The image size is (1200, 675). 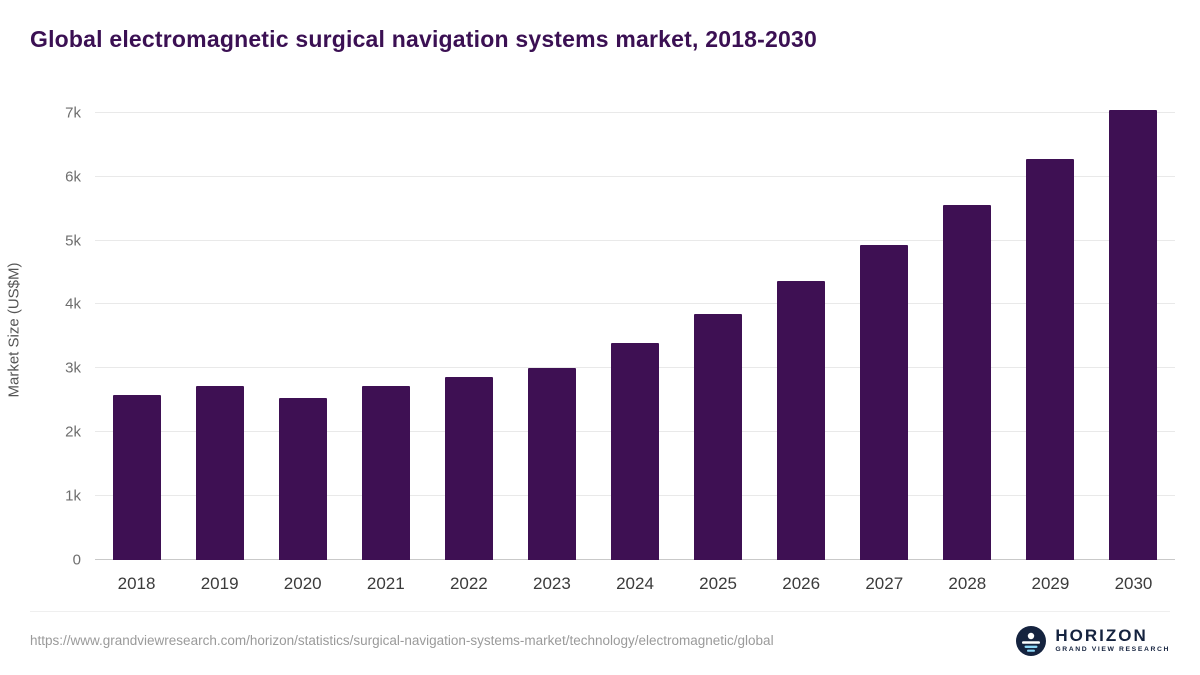 I want to click on bar-2026, so click(x=801, y=420).